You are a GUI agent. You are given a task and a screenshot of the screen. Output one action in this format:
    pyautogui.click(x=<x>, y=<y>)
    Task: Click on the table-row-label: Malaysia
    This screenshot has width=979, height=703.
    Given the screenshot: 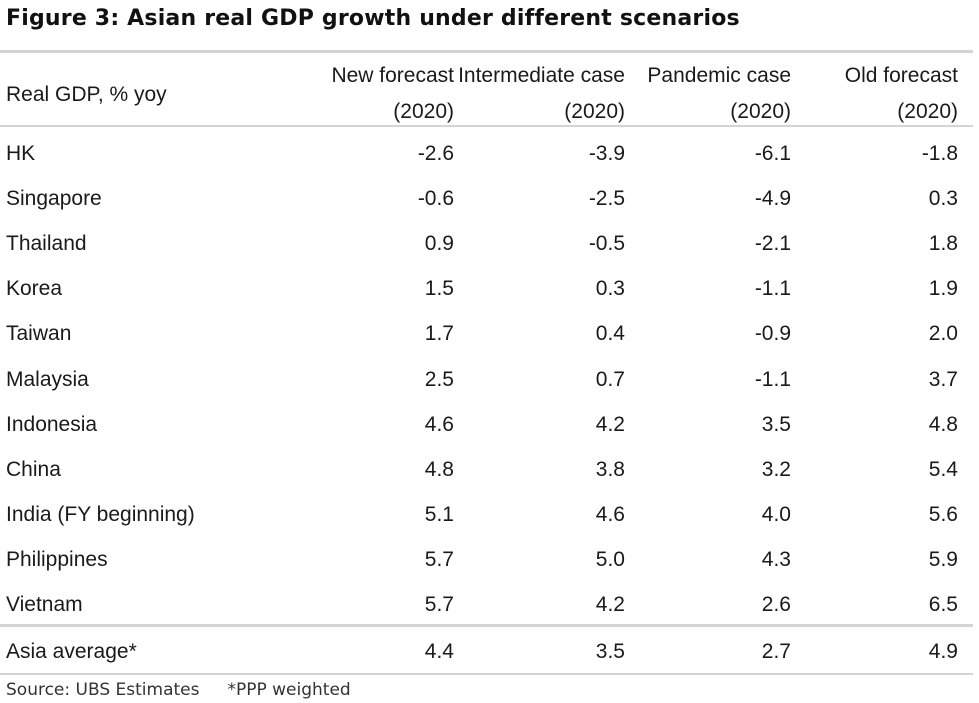 What is the action you would take?
    pyautogui.click(x=47, y=379)
    